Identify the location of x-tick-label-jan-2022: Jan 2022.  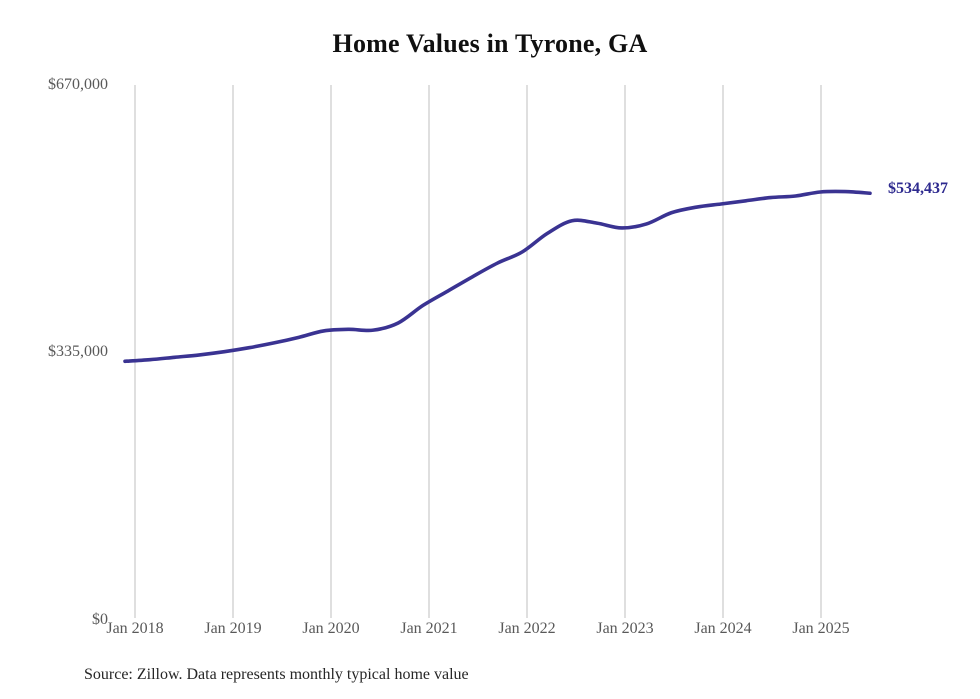
(527, 628).